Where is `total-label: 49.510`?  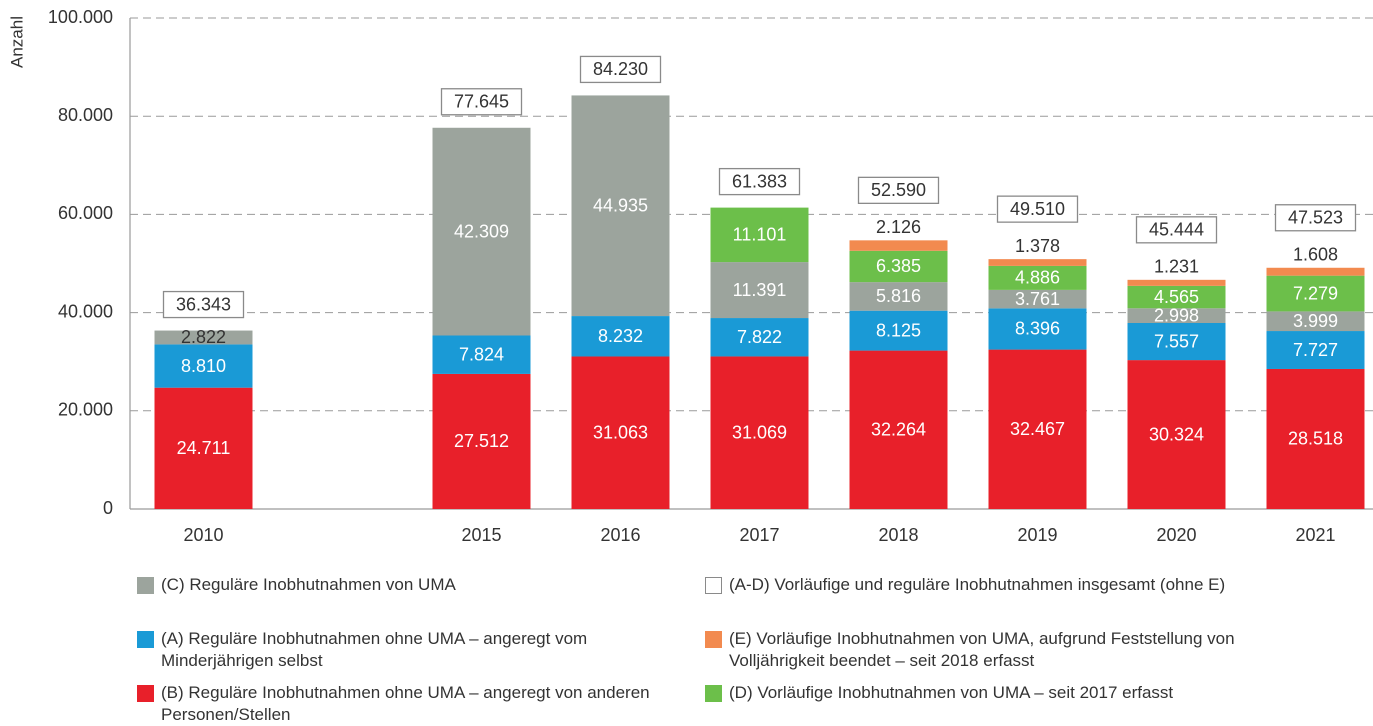
total-label: 49.510 is located at coordinates (1037, 209).